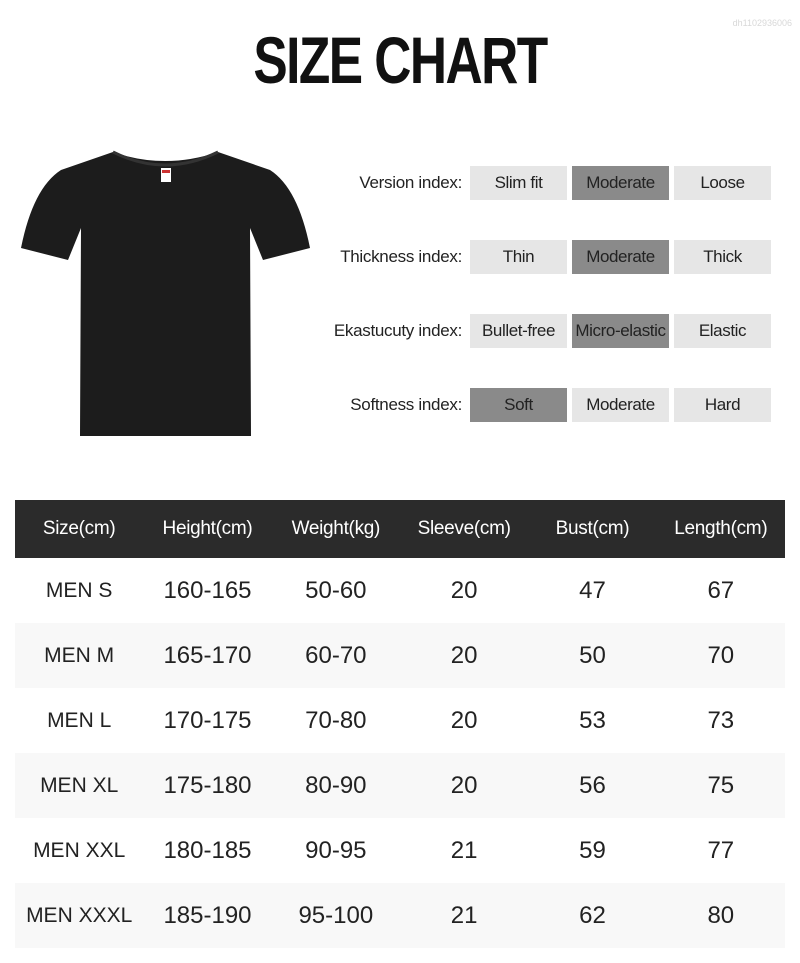  What do you see at coordinates (166, 175) in the screenshot?
I see `label-tag-icon` at bounding box center [166, 175].